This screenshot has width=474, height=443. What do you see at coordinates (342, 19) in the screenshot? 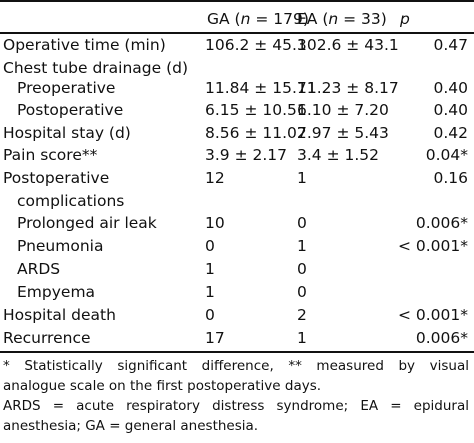
I see `header-ea: EA (n = 33)` at bounding box center [342, 19].